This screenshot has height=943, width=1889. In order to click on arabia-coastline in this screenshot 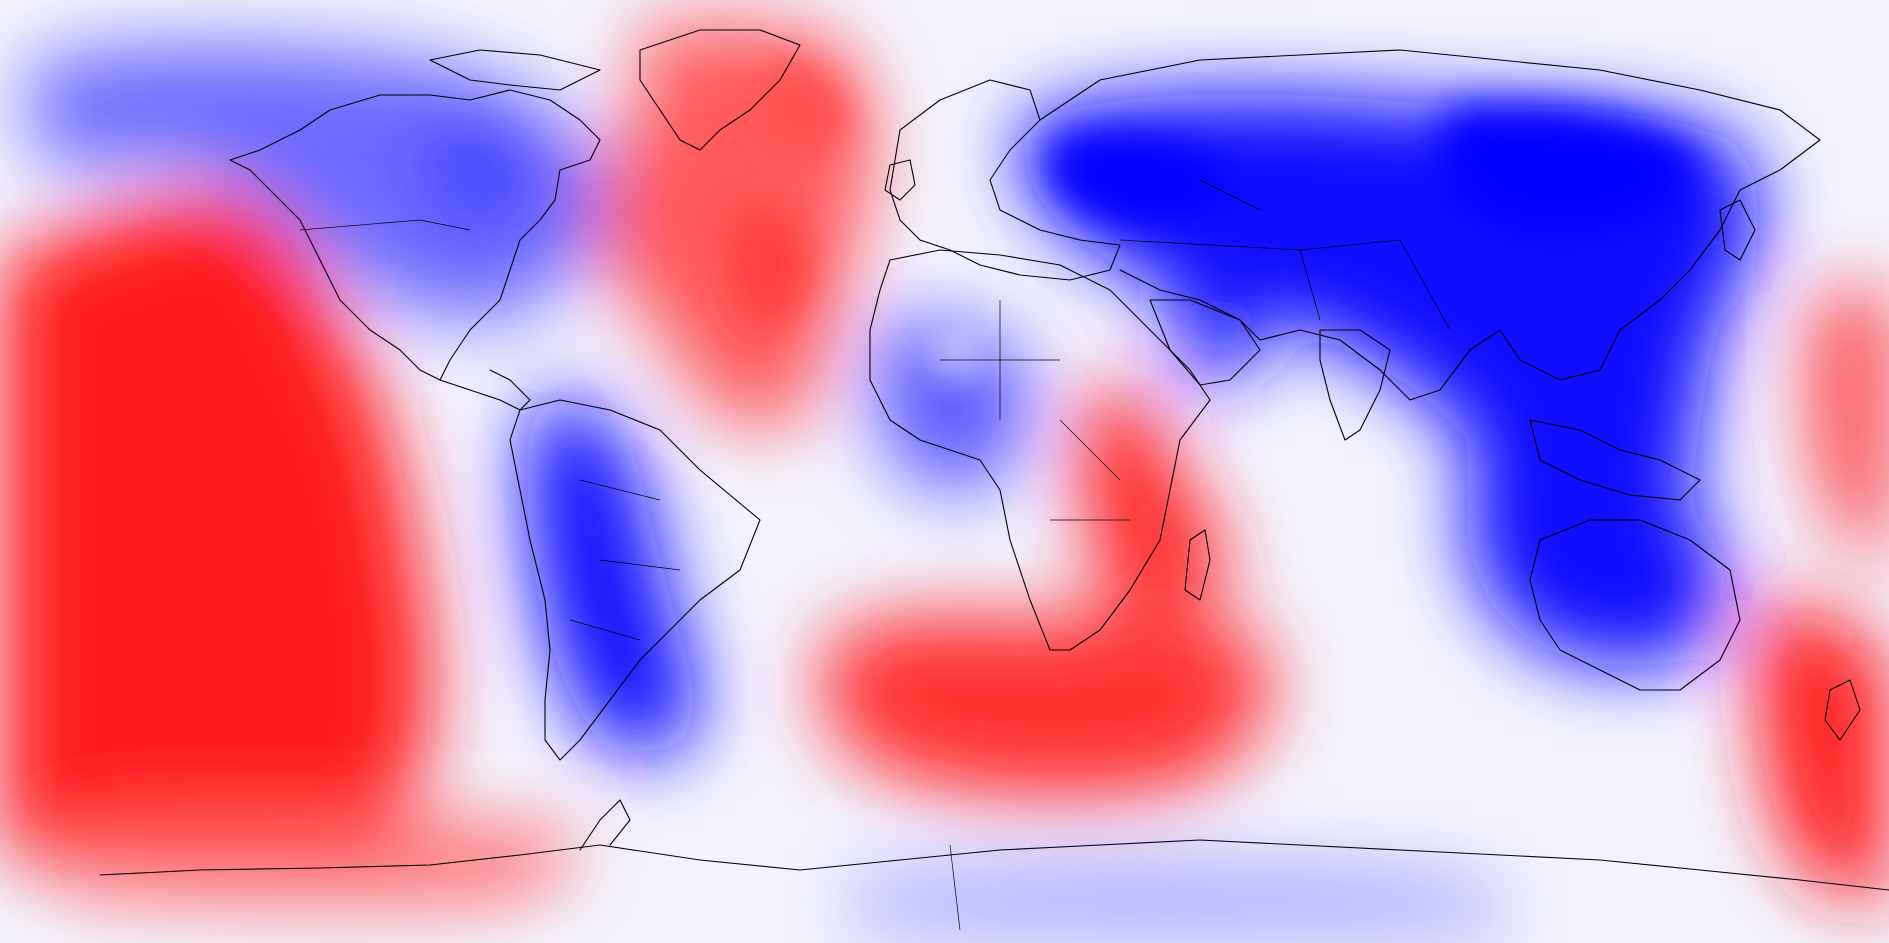, I will do `click(1205, 342)`.